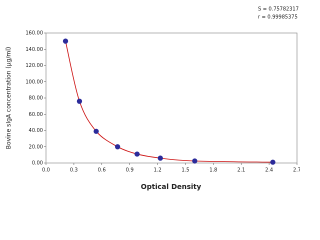 This screenshot has width=320, height=240. Describe the element at coordinates (185, 171) in the screenshot. I see `x-tick-label: 1.5` at that location.